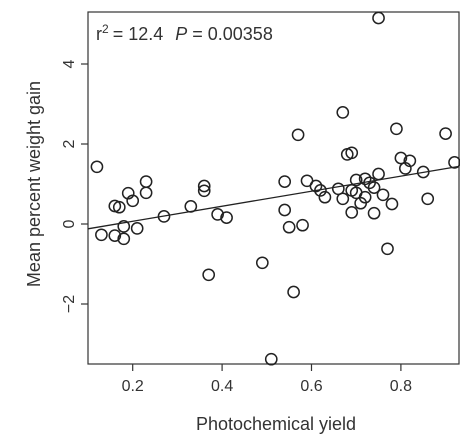 The image size is (460, 440). Describe the element at coordinates (69, 63) in the screenshot. I see `y-tick-label: 4` at that location.